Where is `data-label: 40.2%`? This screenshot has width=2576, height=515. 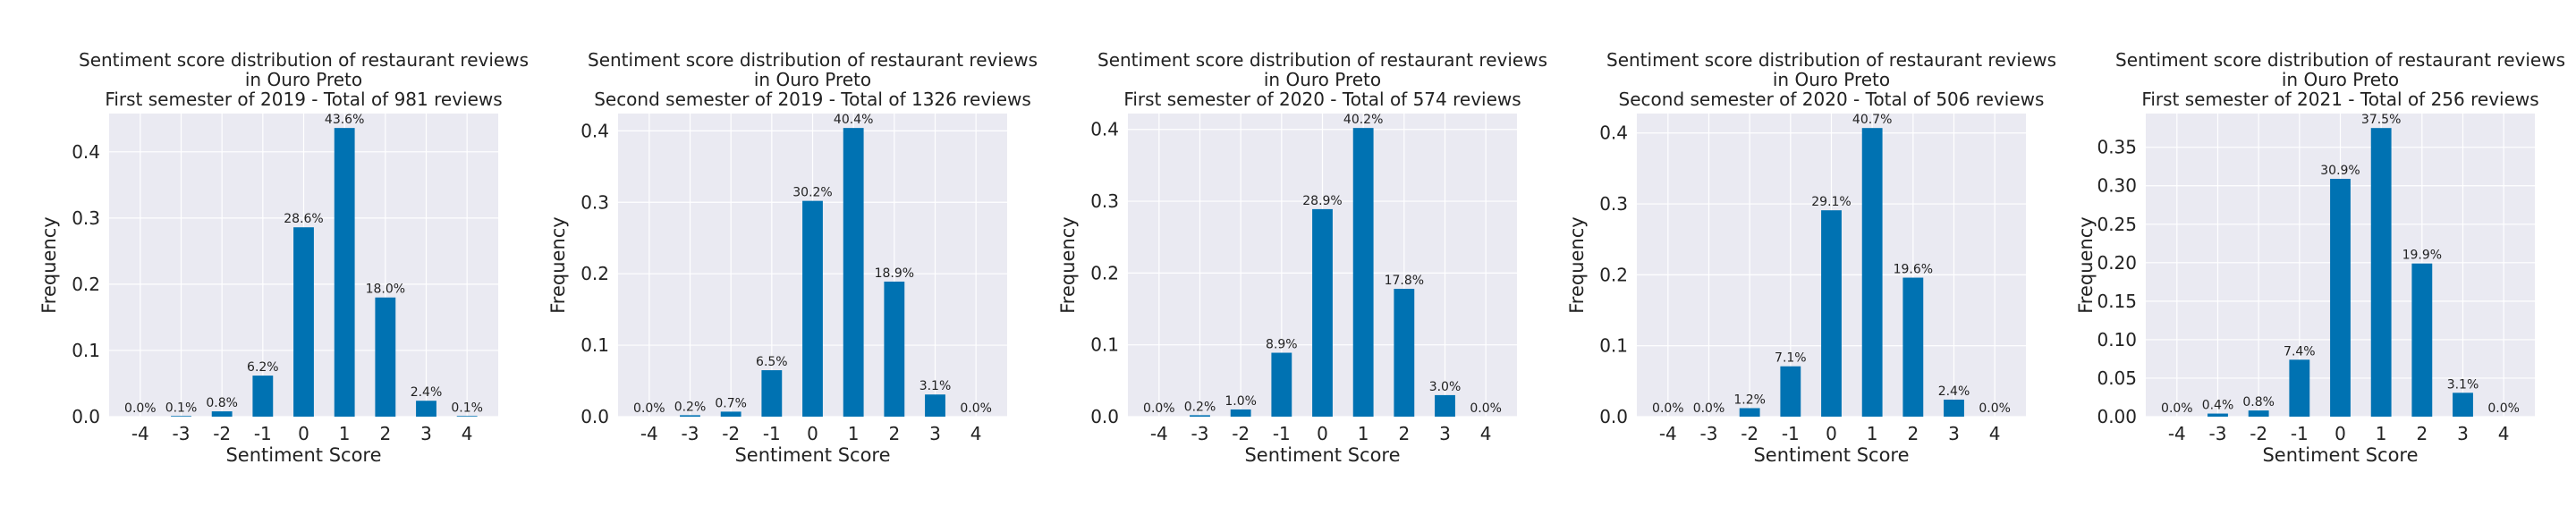
data-label: 40.2% is located at coordinates (1363, 120).